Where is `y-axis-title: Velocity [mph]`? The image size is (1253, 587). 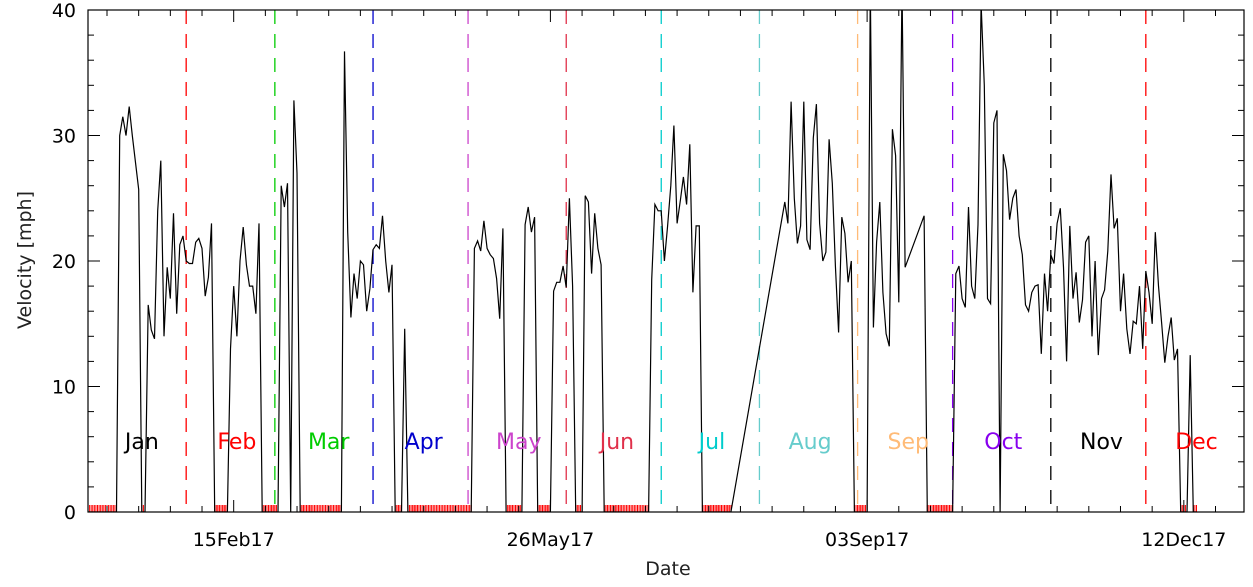
y-axis-title: Velocity [mph] is located at coordinates (25, 260).